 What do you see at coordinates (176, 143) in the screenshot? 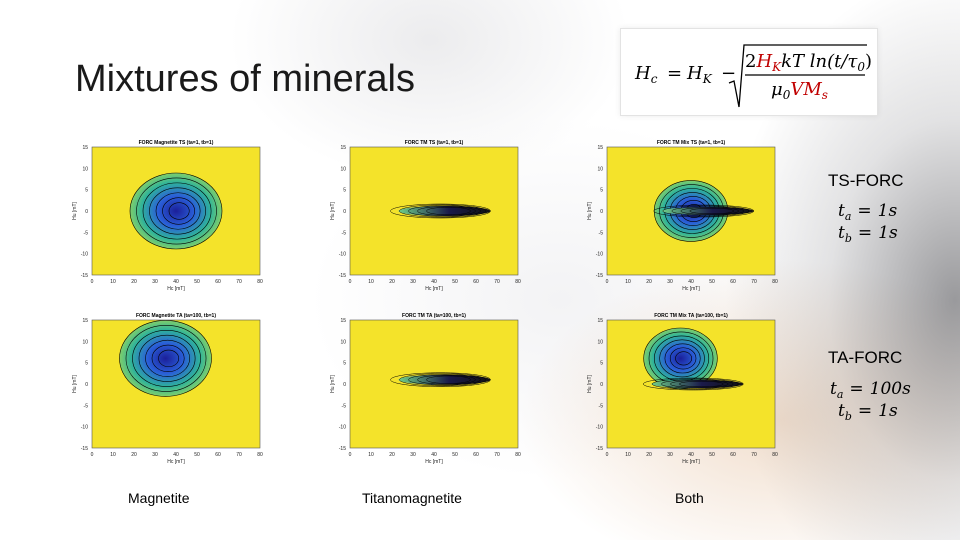
I see `plot-title: FORC Magnetite TS (ta=1, tb=1)` at bounding box center [176, 143].